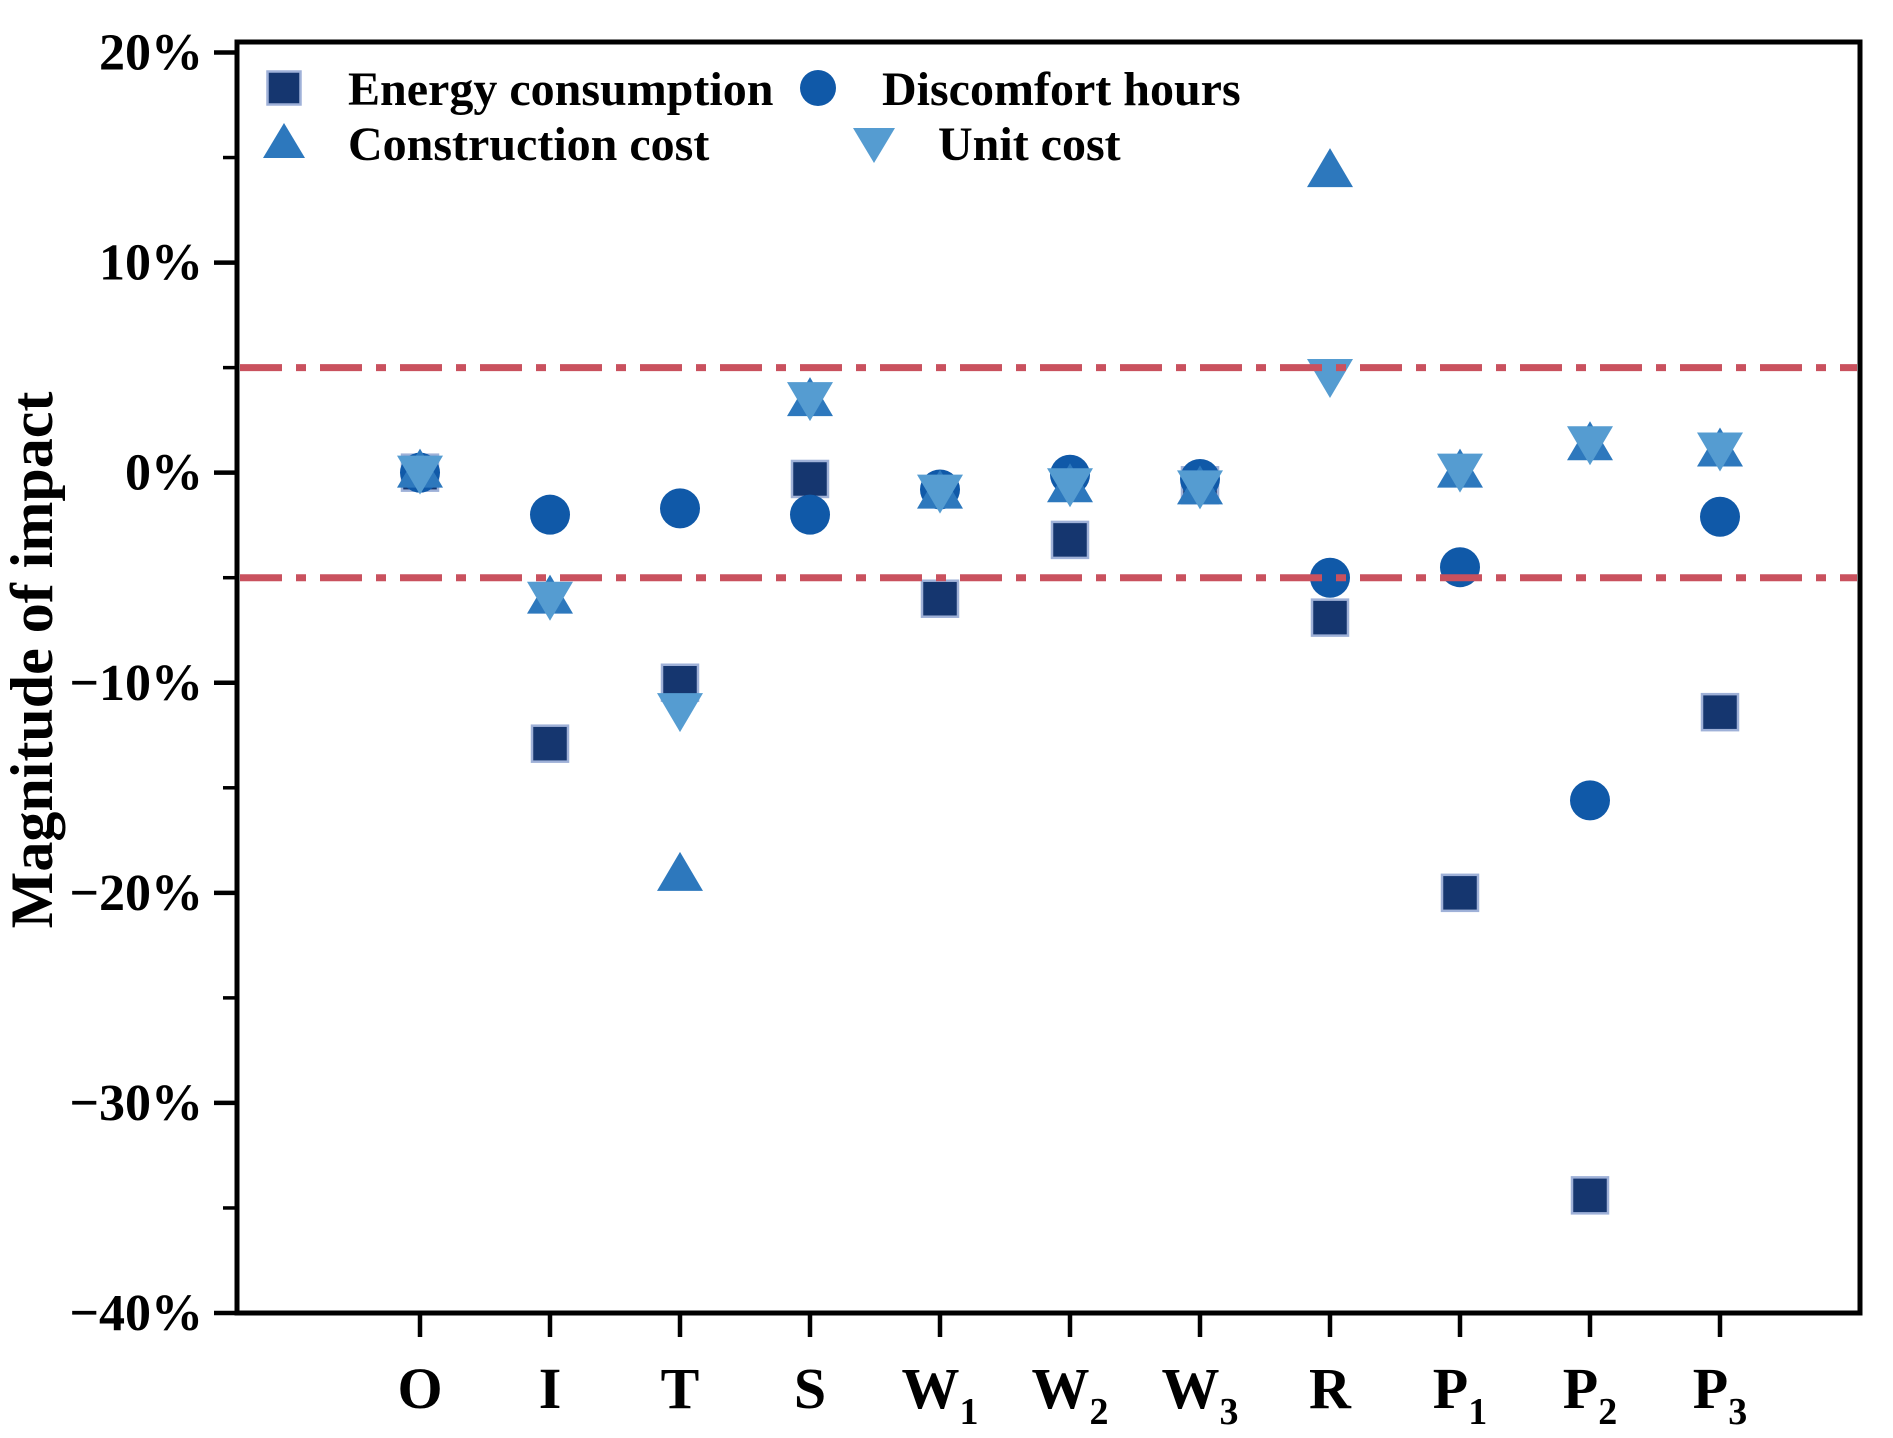 The width and height of the screenshot is (1893, 1438). I want to click on marker-circle-P2, so click(1590, 800).